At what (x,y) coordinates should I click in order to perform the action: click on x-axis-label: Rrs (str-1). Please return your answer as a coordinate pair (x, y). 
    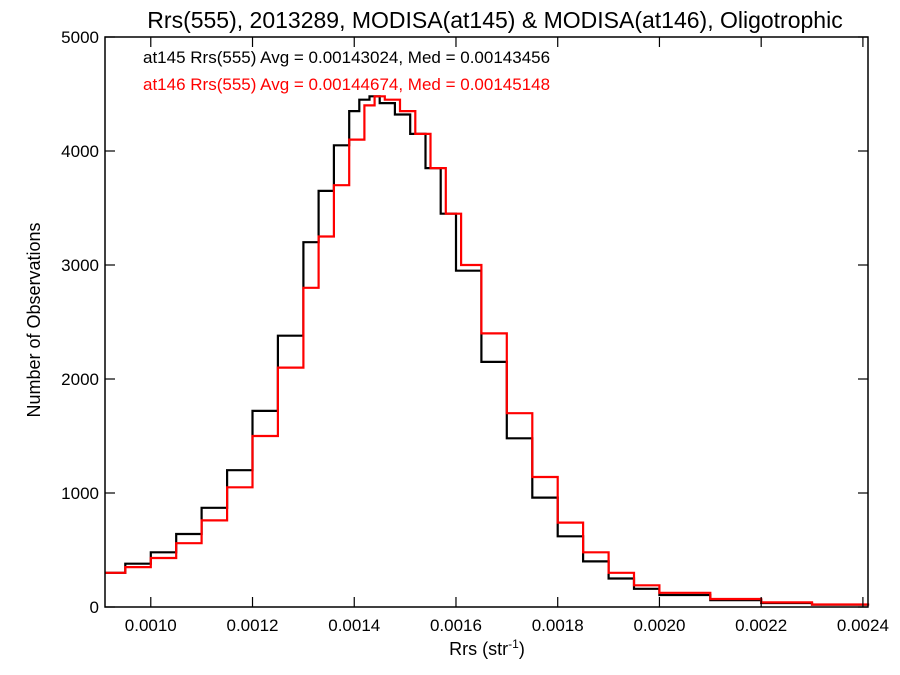
    Looking at the image, I should click on (487, 648).